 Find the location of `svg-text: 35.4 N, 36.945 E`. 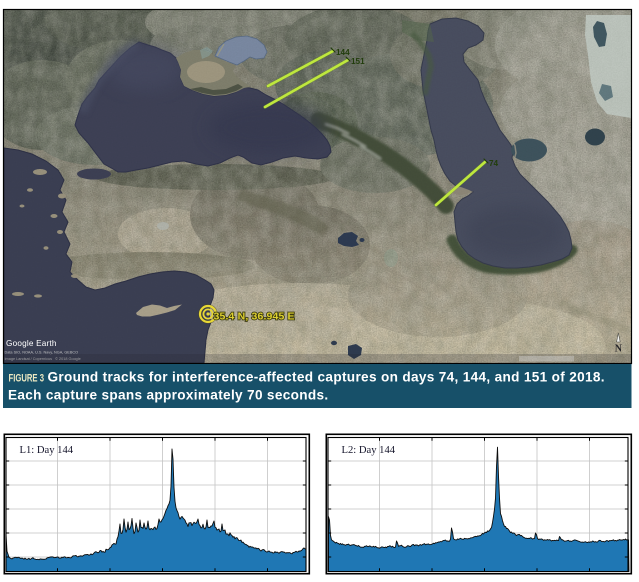

svg-text: 35.4 N, 36.945 E is located at coordinates (254, 317).